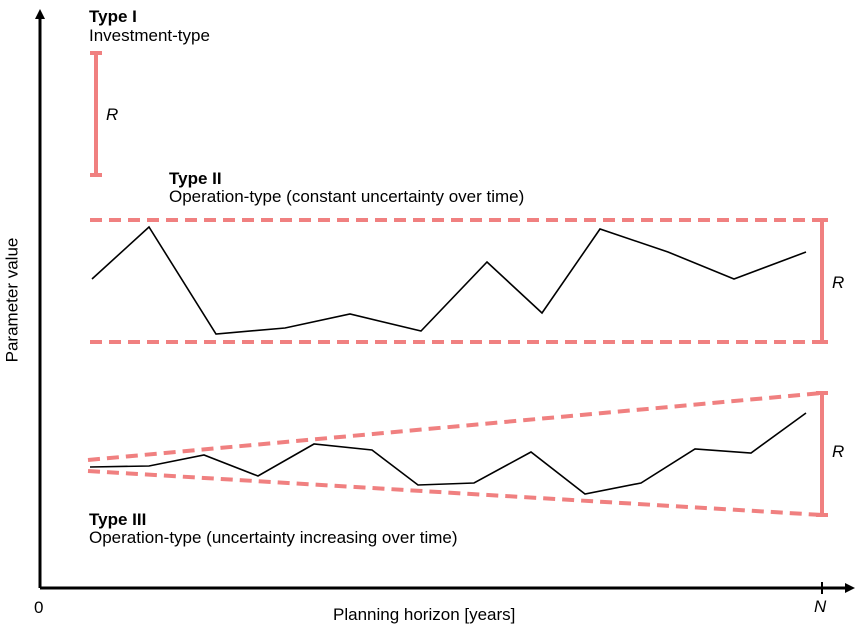 The width and height of the screenshot is (863, 630). What do you see at coordinates (12, 300) in the screenshot?
I see `y-axis-label: Parameter value` at bounding box center [12, 300].